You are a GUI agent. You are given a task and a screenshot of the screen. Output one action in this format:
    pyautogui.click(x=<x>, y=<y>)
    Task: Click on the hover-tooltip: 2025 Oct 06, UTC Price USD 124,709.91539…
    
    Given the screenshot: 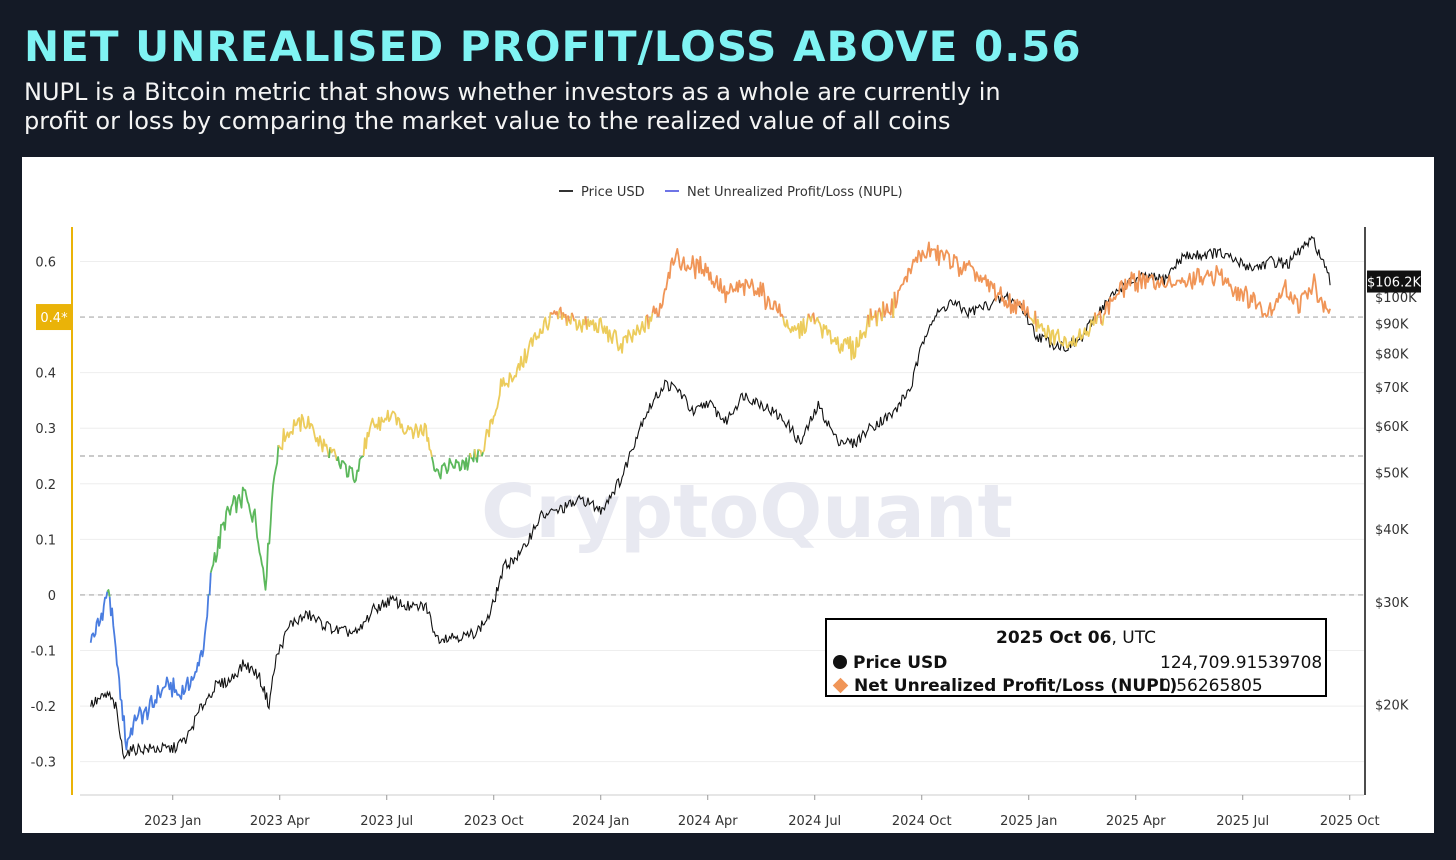 What is the action you would take?
    pyautogui.click(x=1076, y=657)
    